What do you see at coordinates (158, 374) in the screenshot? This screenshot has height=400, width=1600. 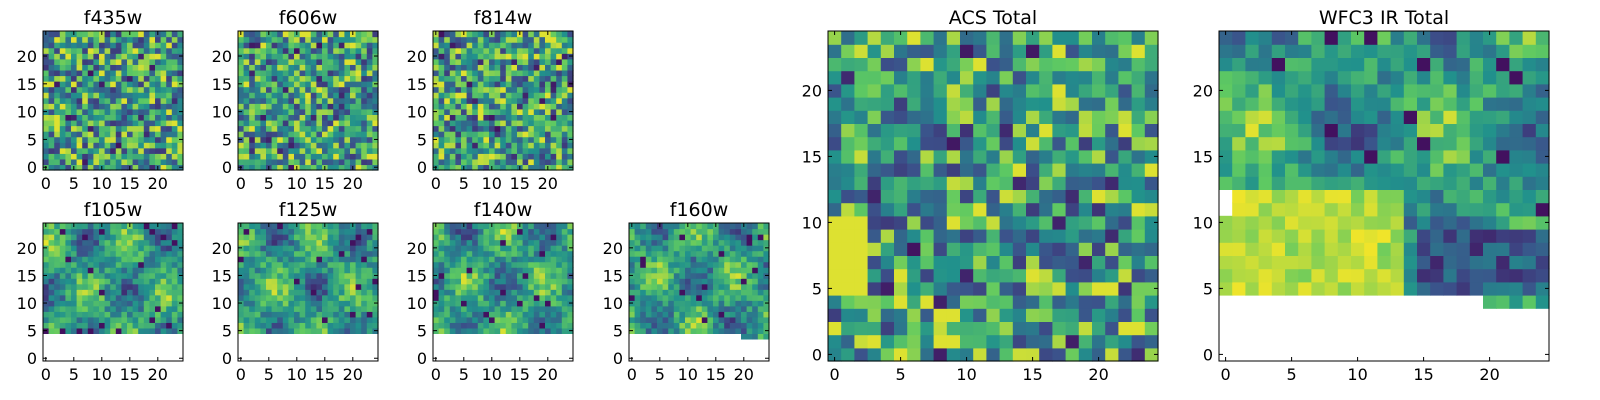 I see `x-tick-label: 20` at bounding box center [158, 374].